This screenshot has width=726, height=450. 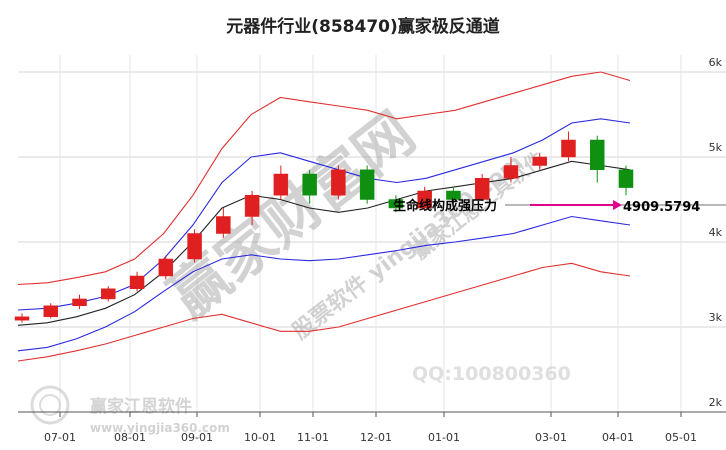 I want to click on annotation-label: 生命线构成强压力, so click(x=445, y=206).